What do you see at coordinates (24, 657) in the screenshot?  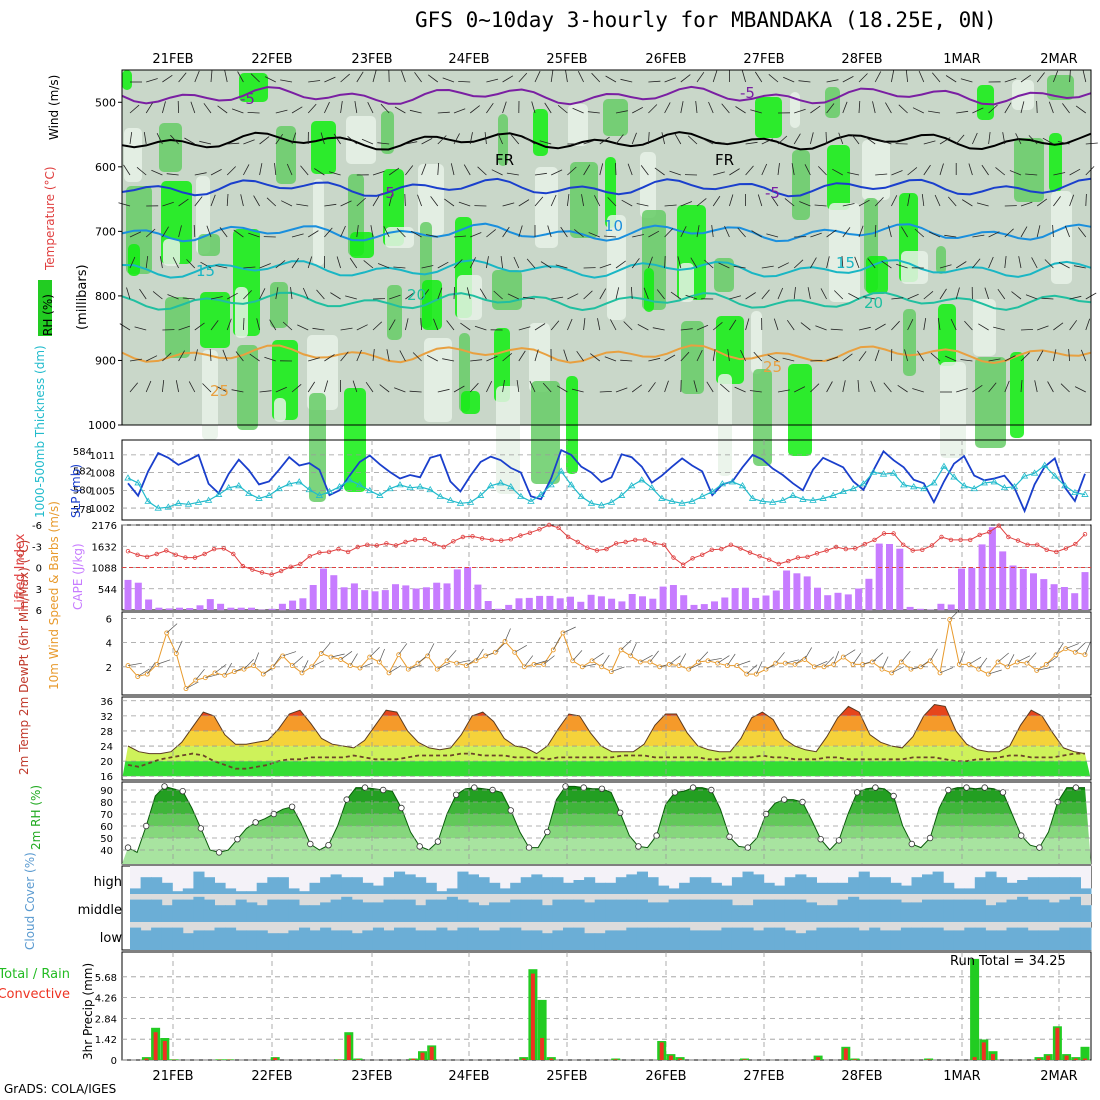 I see `temp-axis-label: 2m Temp 2m DewPt (6hr Min/Max) (°C)` at bounding box center [24, 657].